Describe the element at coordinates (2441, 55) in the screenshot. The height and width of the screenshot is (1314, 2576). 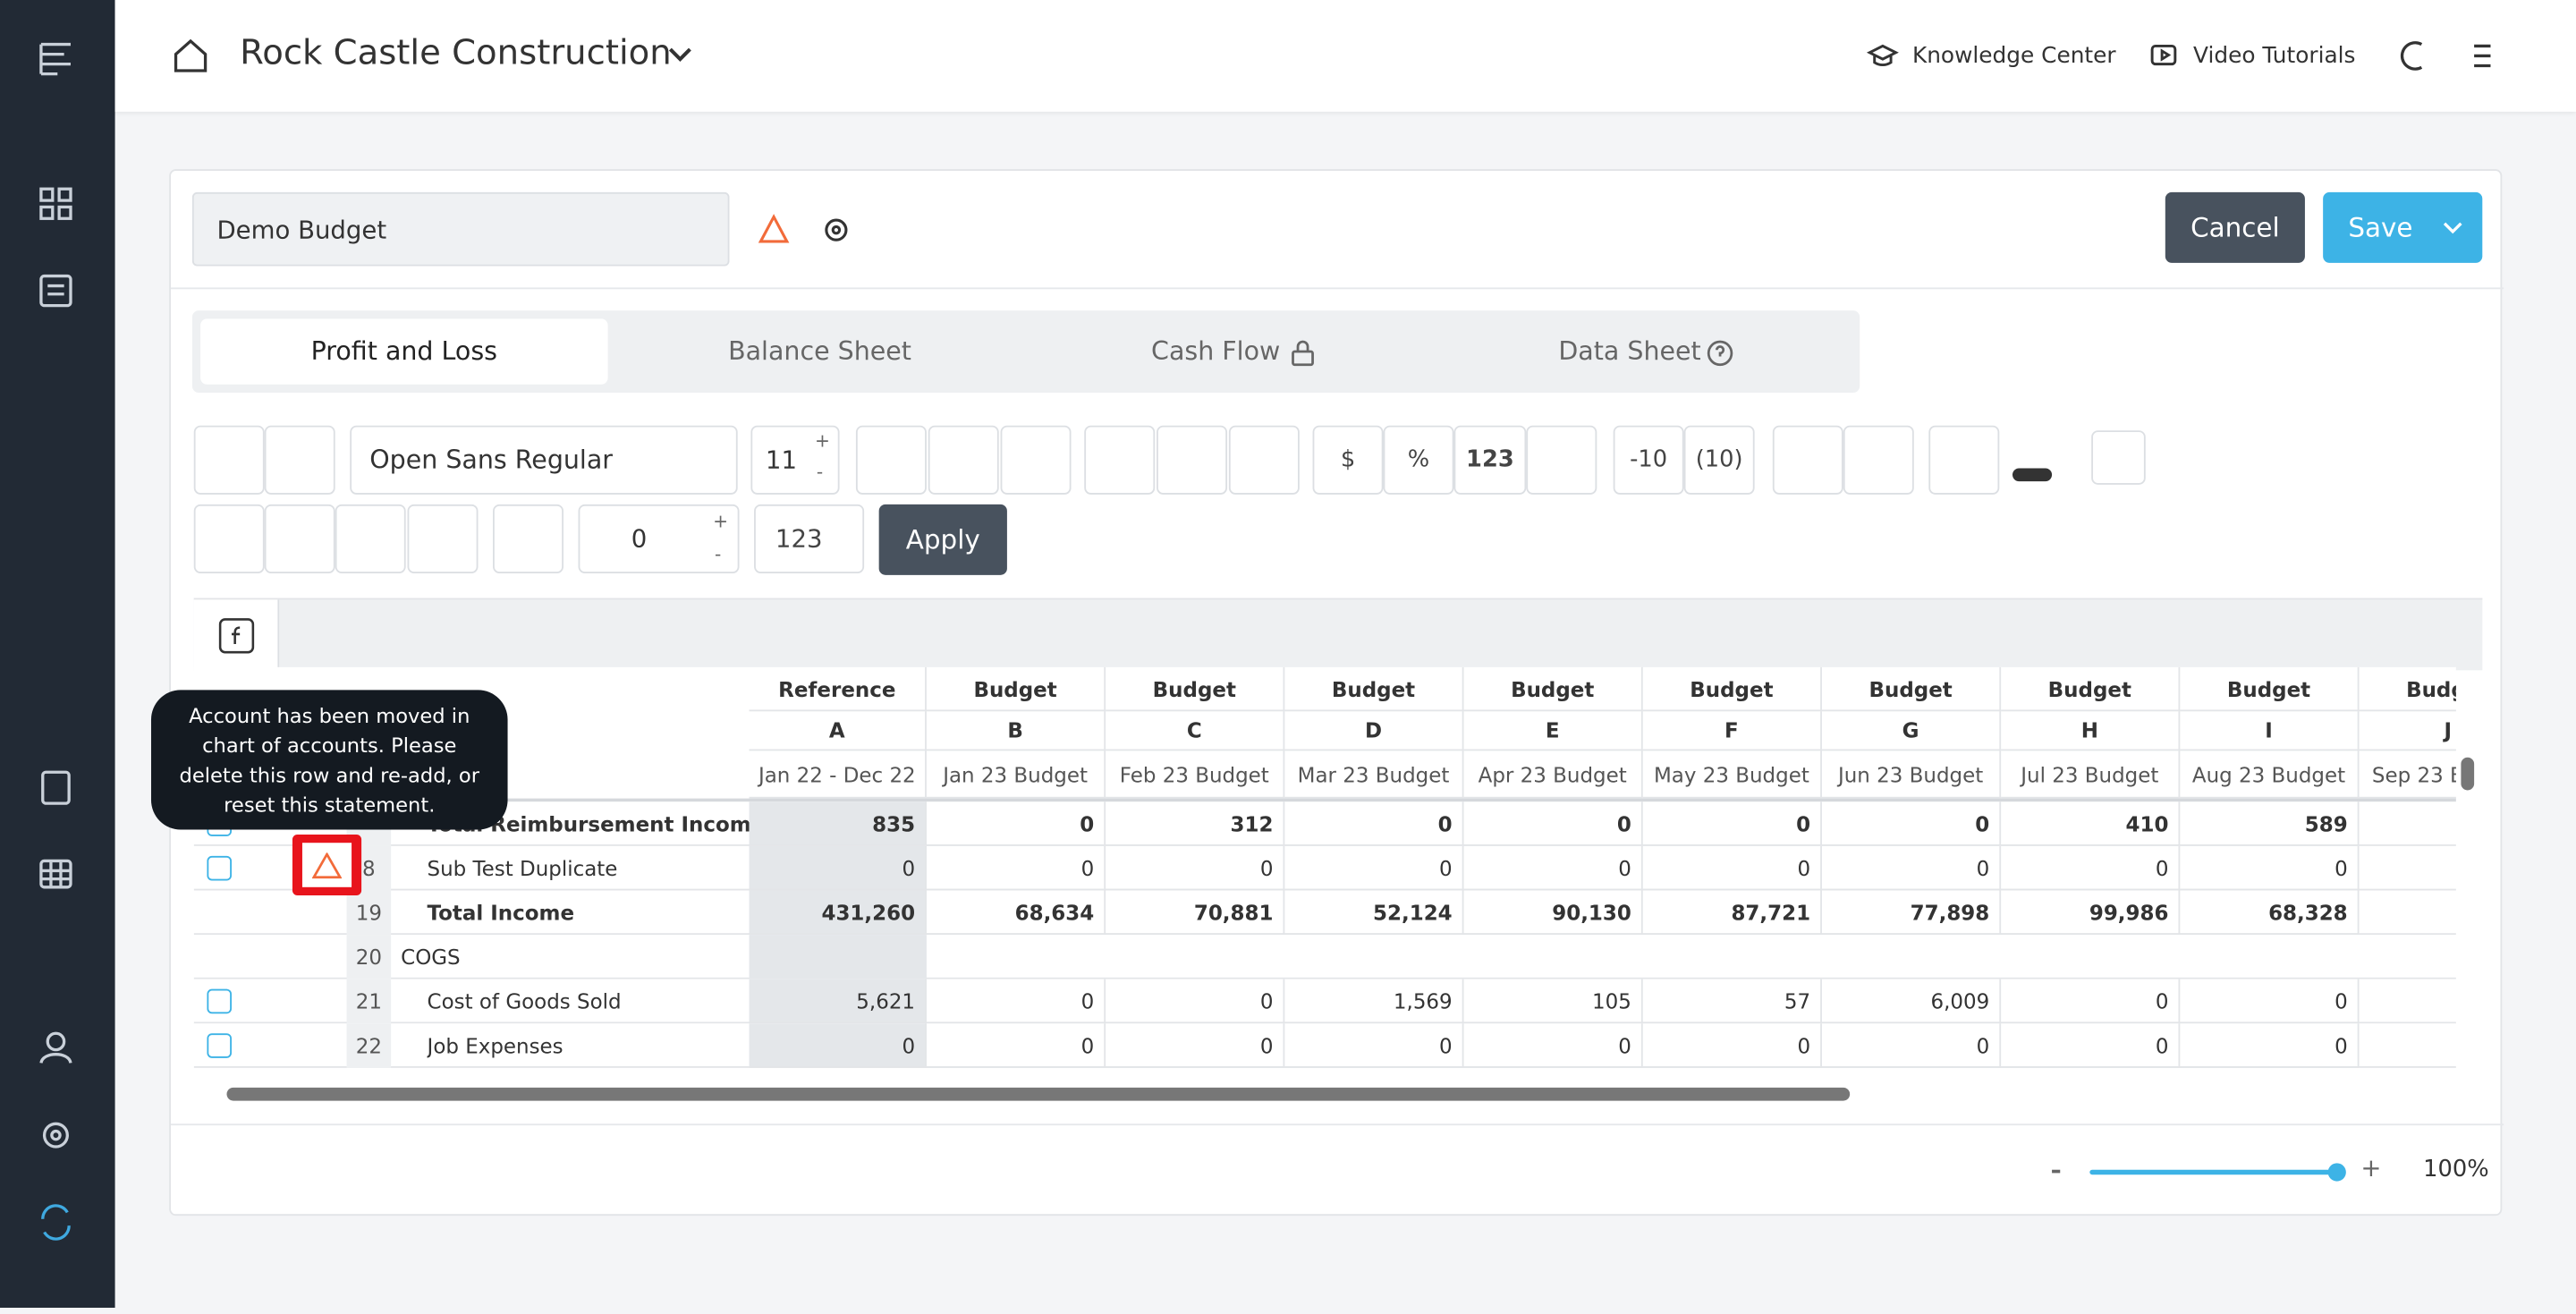
I see `menu-icons` at that location.